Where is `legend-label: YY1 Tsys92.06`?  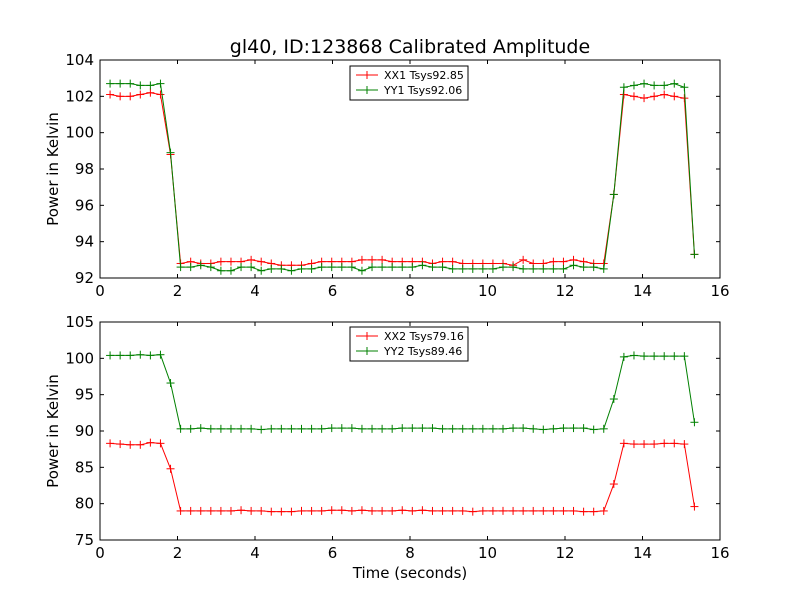
legend-label: YY1 Tsys92.06 is located at coordinates (422, 90).